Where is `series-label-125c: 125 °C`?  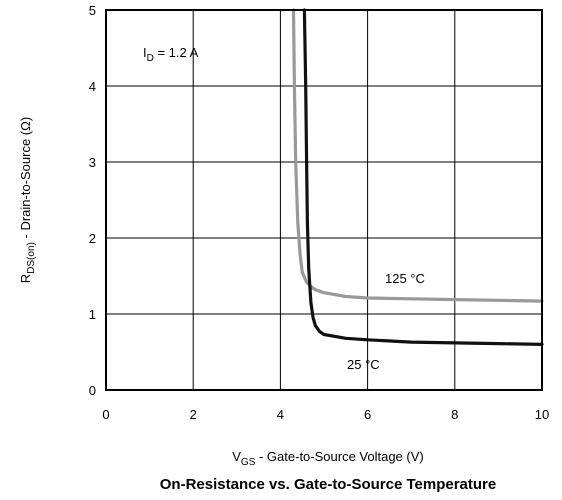
series-label-125c: 125 °C is located at coordinates (405, 278).